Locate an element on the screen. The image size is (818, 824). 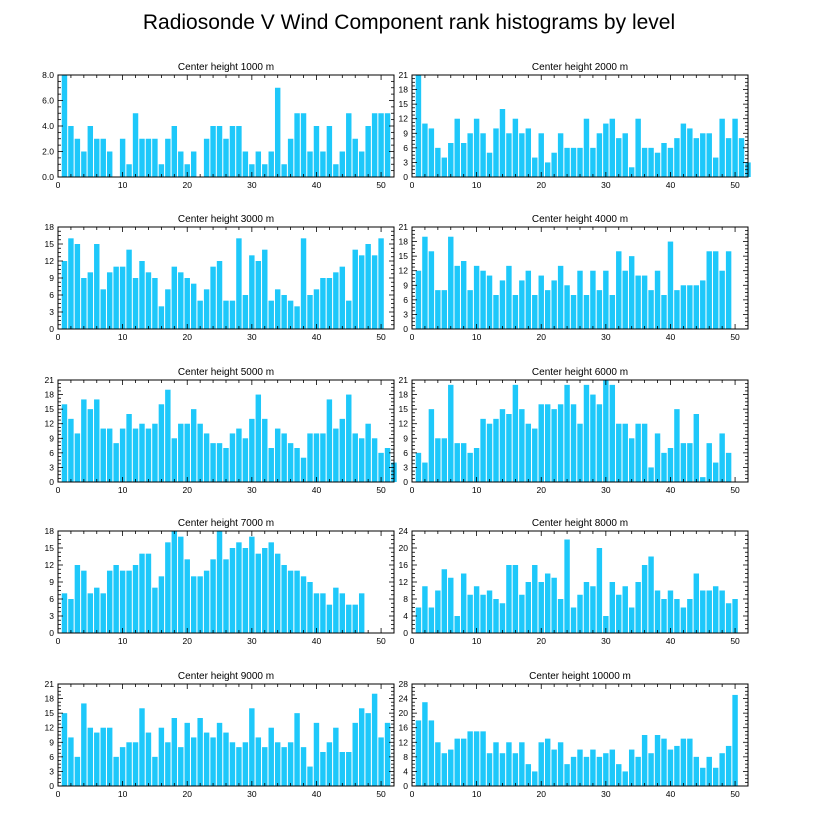
y-tick-label: 24 is located at coordinates (404, 531).